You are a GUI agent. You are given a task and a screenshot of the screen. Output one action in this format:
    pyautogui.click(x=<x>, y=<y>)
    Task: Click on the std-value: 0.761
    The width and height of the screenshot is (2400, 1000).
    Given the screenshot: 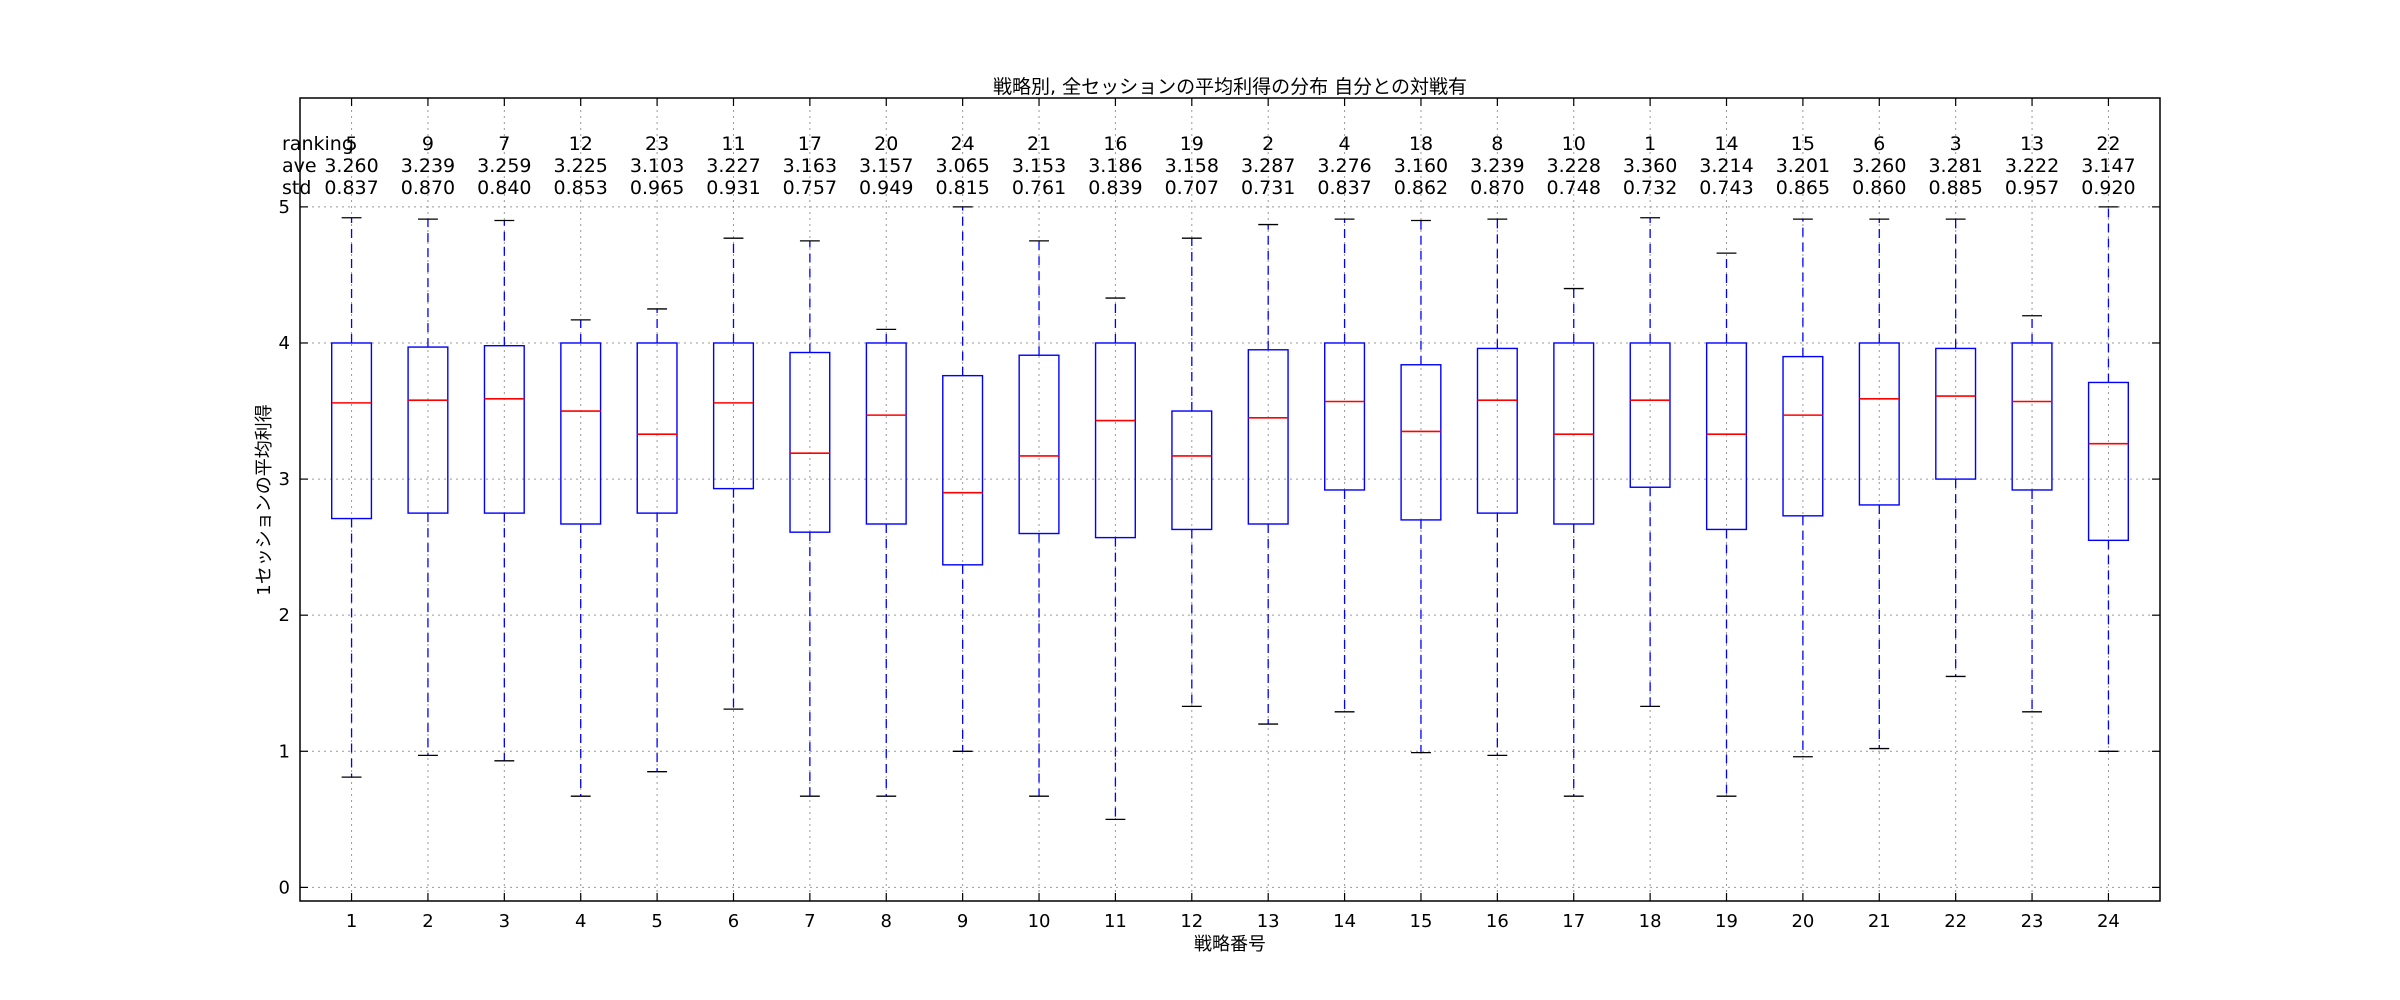 What is the action you would take?
    pyautogui.click(x=1039, y=188)
    